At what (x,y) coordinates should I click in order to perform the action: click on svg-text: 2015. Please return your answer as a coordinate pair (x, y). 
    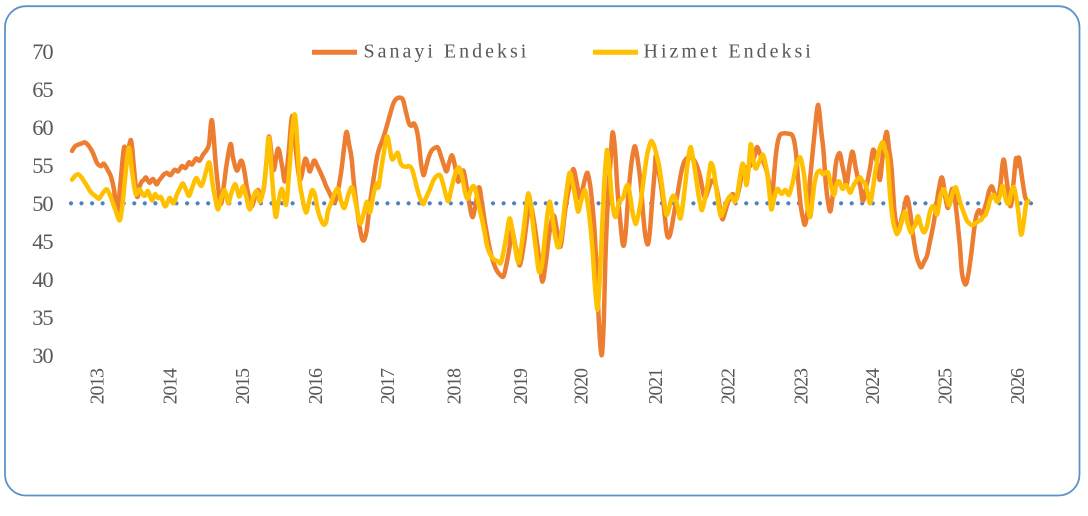
    Looking at the image, I should click on (243, 386).